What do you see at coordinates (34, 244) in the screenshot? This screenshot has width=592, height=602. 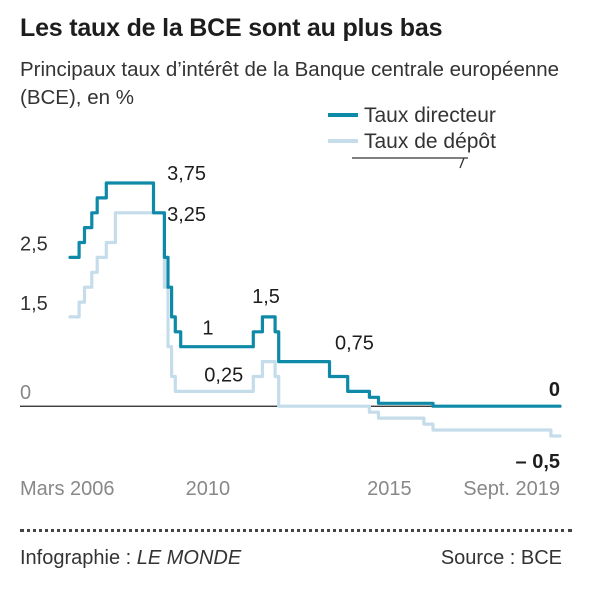 I see `y-tick-label: 2,5` at bounding box center [34, 244].